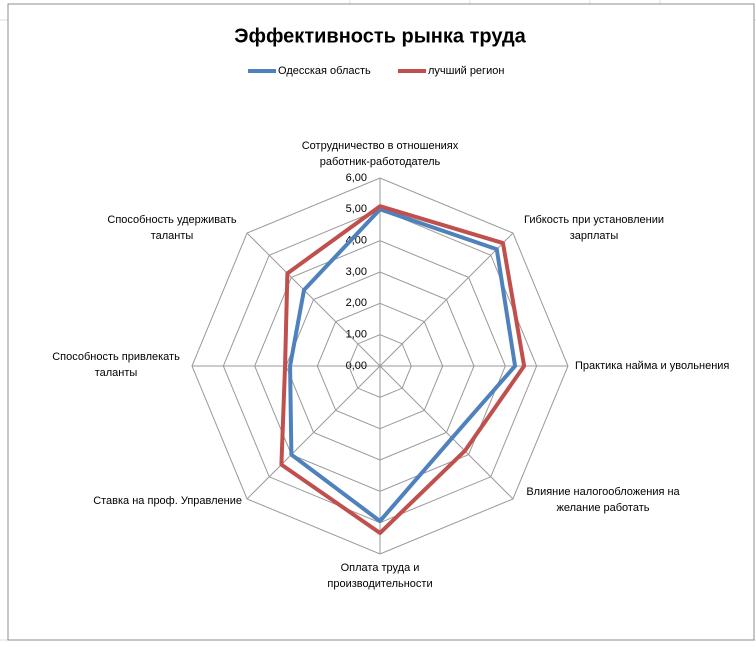 This screenshot has height=647, width=756. I want to click on tick-label: 5,00, so click(356, 209).